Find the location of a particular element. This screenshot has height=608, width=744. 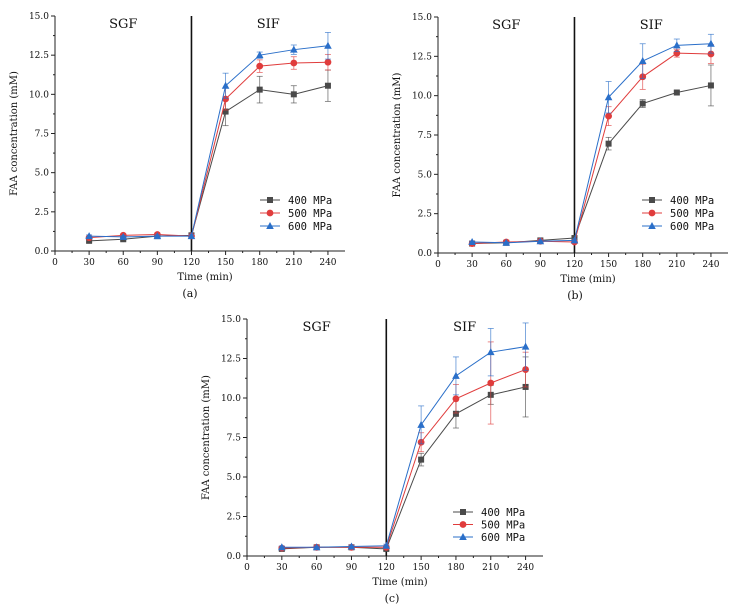

x-tick-label: 30 is located at coordinates (89, 263).